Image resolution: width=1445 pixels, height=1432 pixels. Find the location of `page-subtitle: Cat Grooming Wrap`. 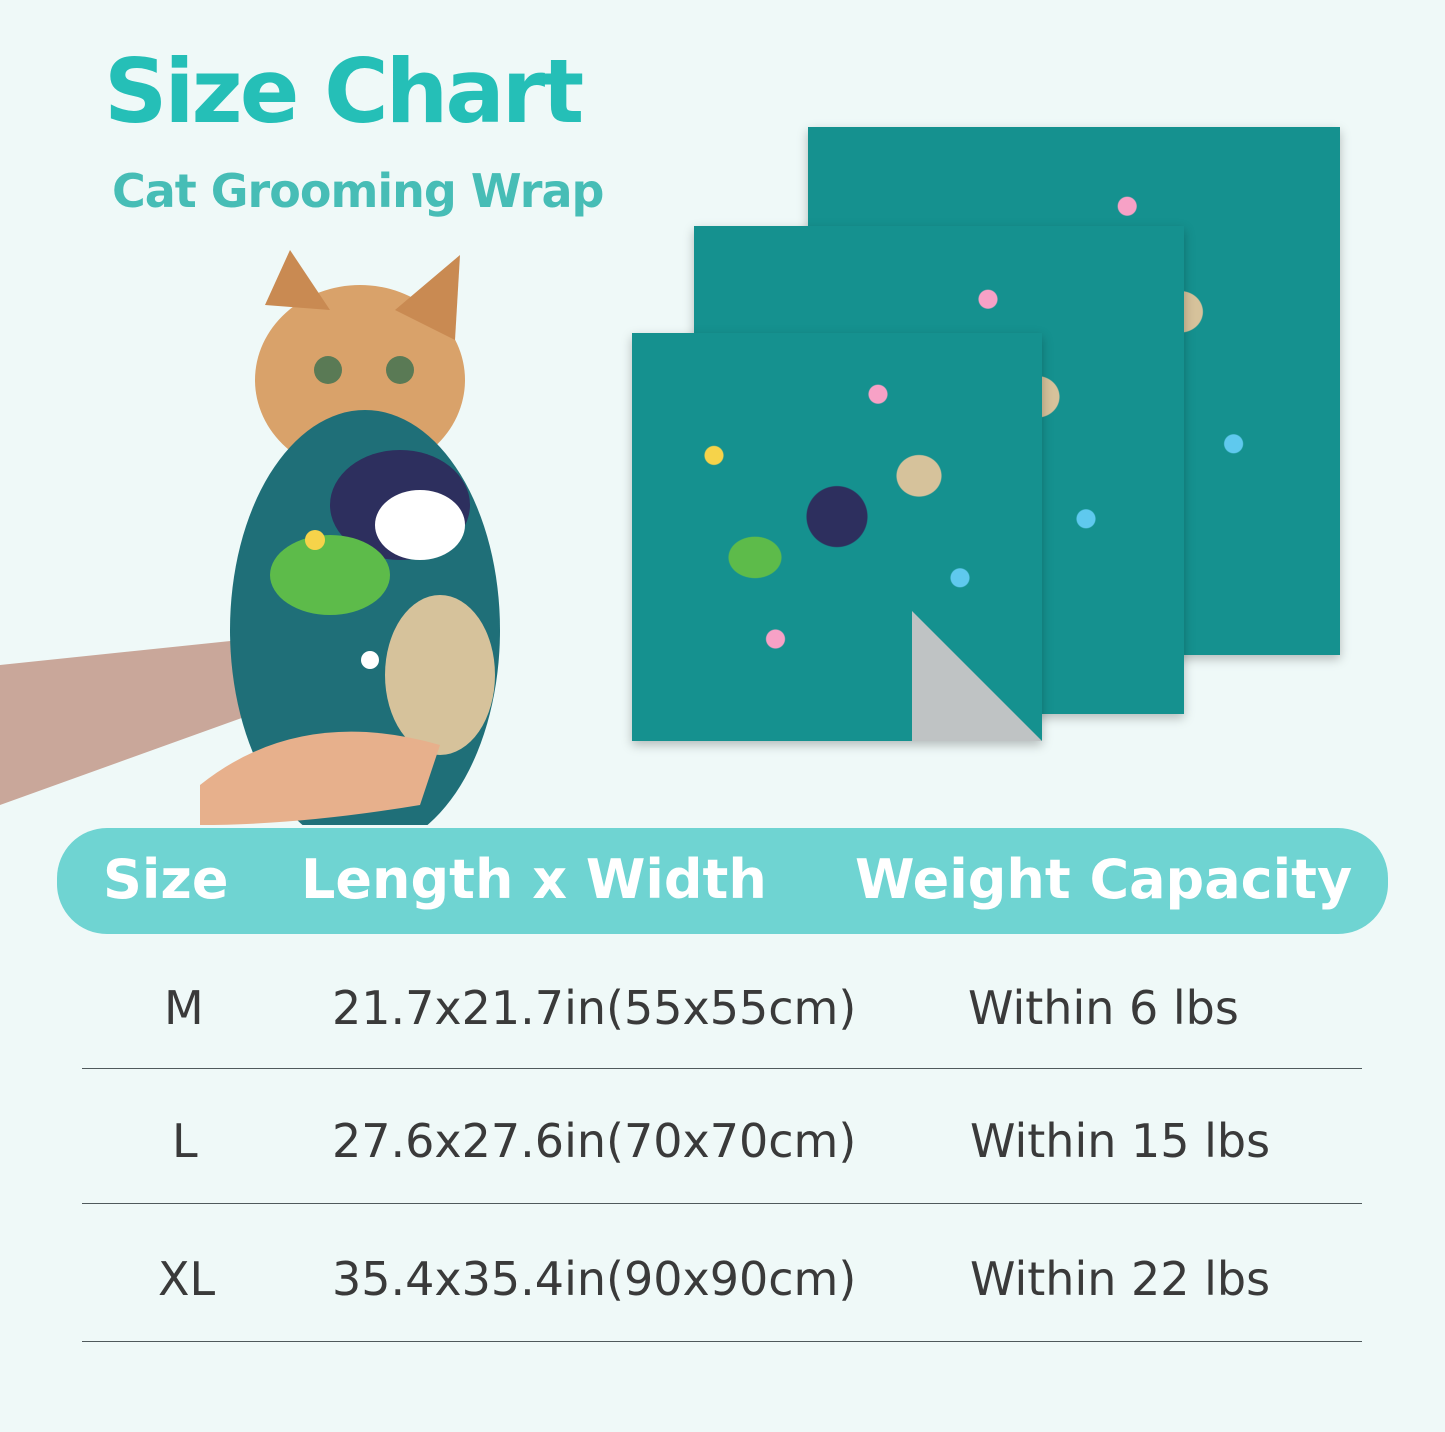

page-subtitle: Cat Grooming Wrap is located at coordinates (358, 191).